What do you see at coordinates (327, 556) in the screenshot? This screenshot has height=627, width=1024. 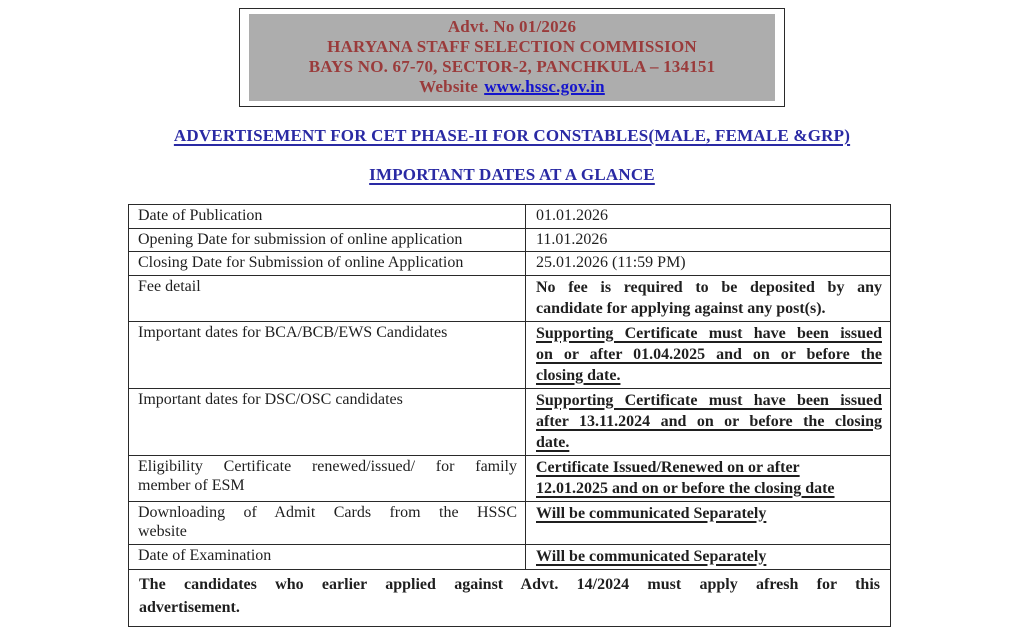 I see `table-cell-label: Date of Examination` at bounding box center [327, 556].